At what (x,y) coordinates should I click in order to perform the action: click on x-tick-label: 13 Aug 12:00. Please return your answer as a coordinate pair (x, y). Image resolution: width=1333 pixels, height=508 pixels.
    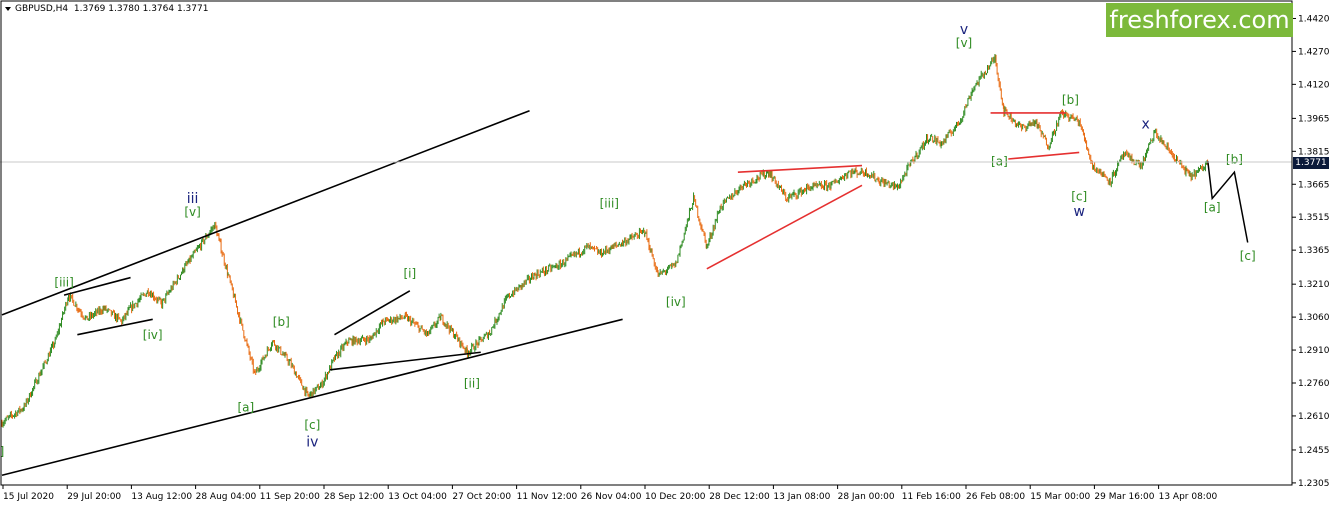
    Looking at the image, I should click on (161, 497).